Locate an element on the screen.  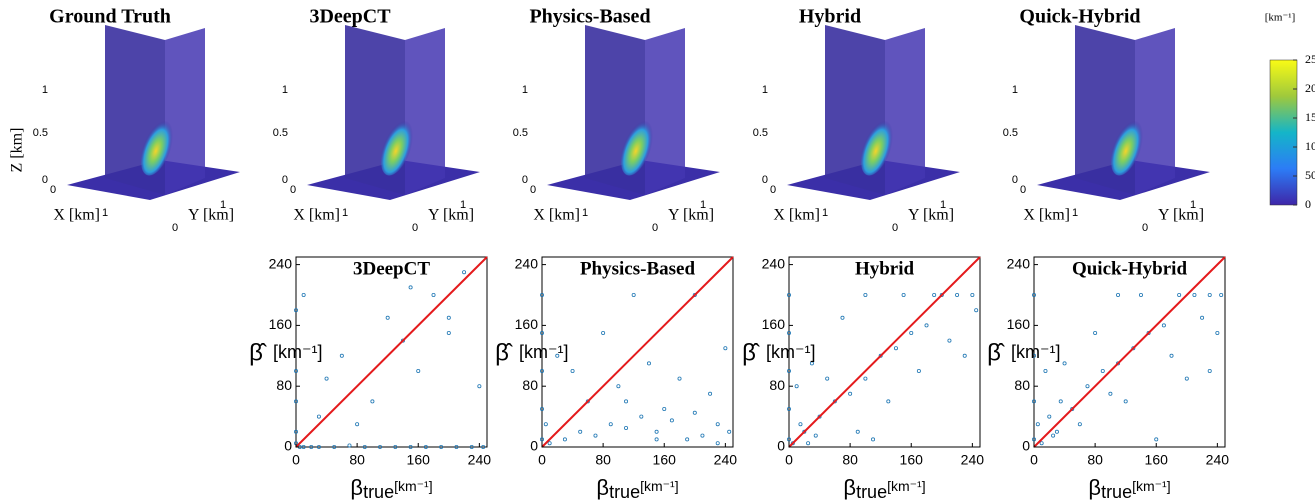
panel-title: Quick-Hybrid is located at coordinates (1079, 17).